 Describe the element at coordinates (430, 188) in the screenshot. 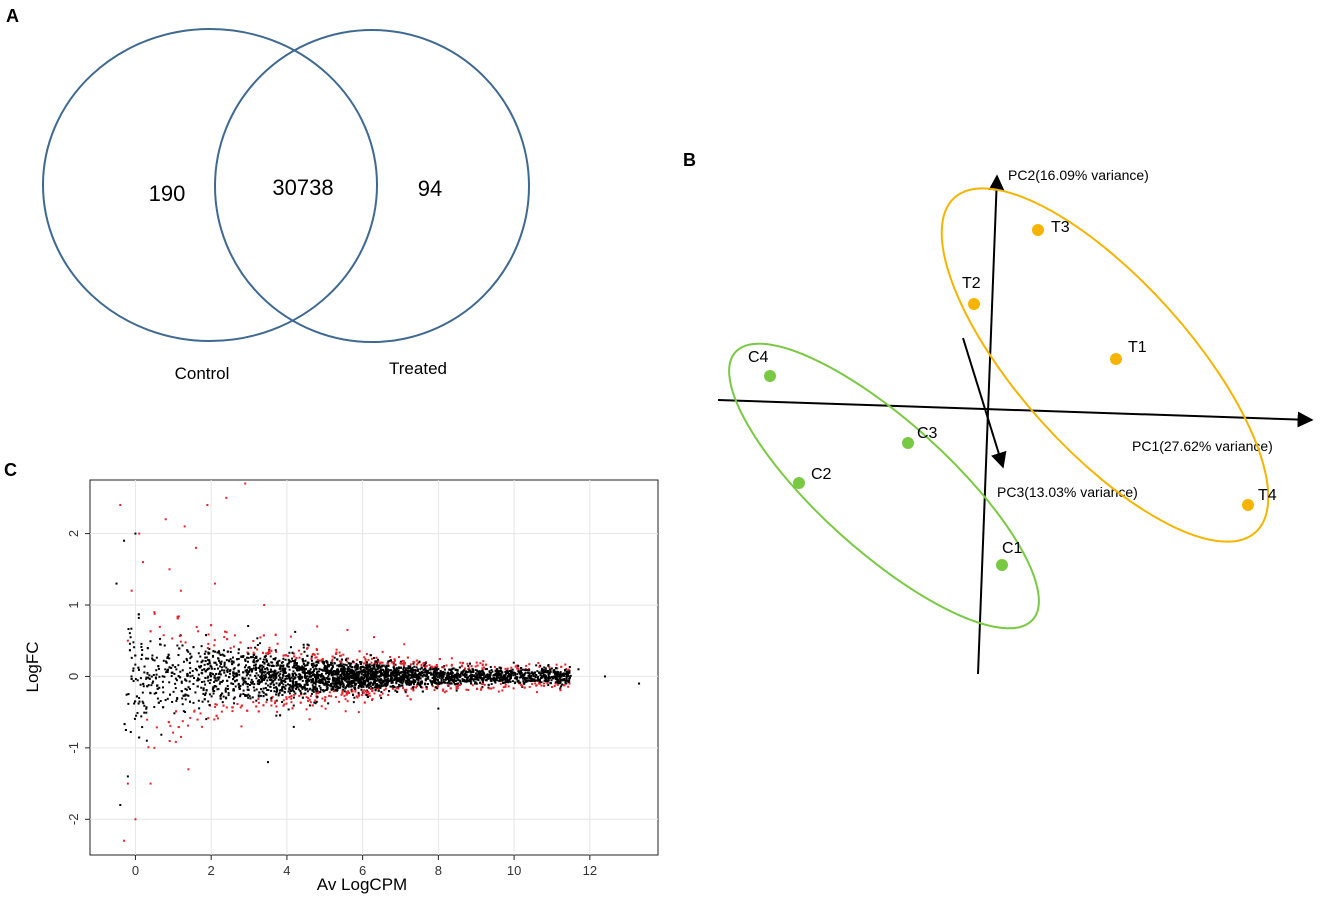

I see `venn-only-treated-count: 94` at that location.